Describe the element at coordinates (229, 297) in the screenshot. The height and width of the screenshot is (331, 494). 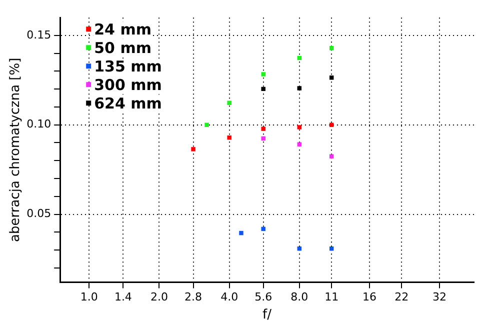
I see `x-tick-label: 4.0` at that location.